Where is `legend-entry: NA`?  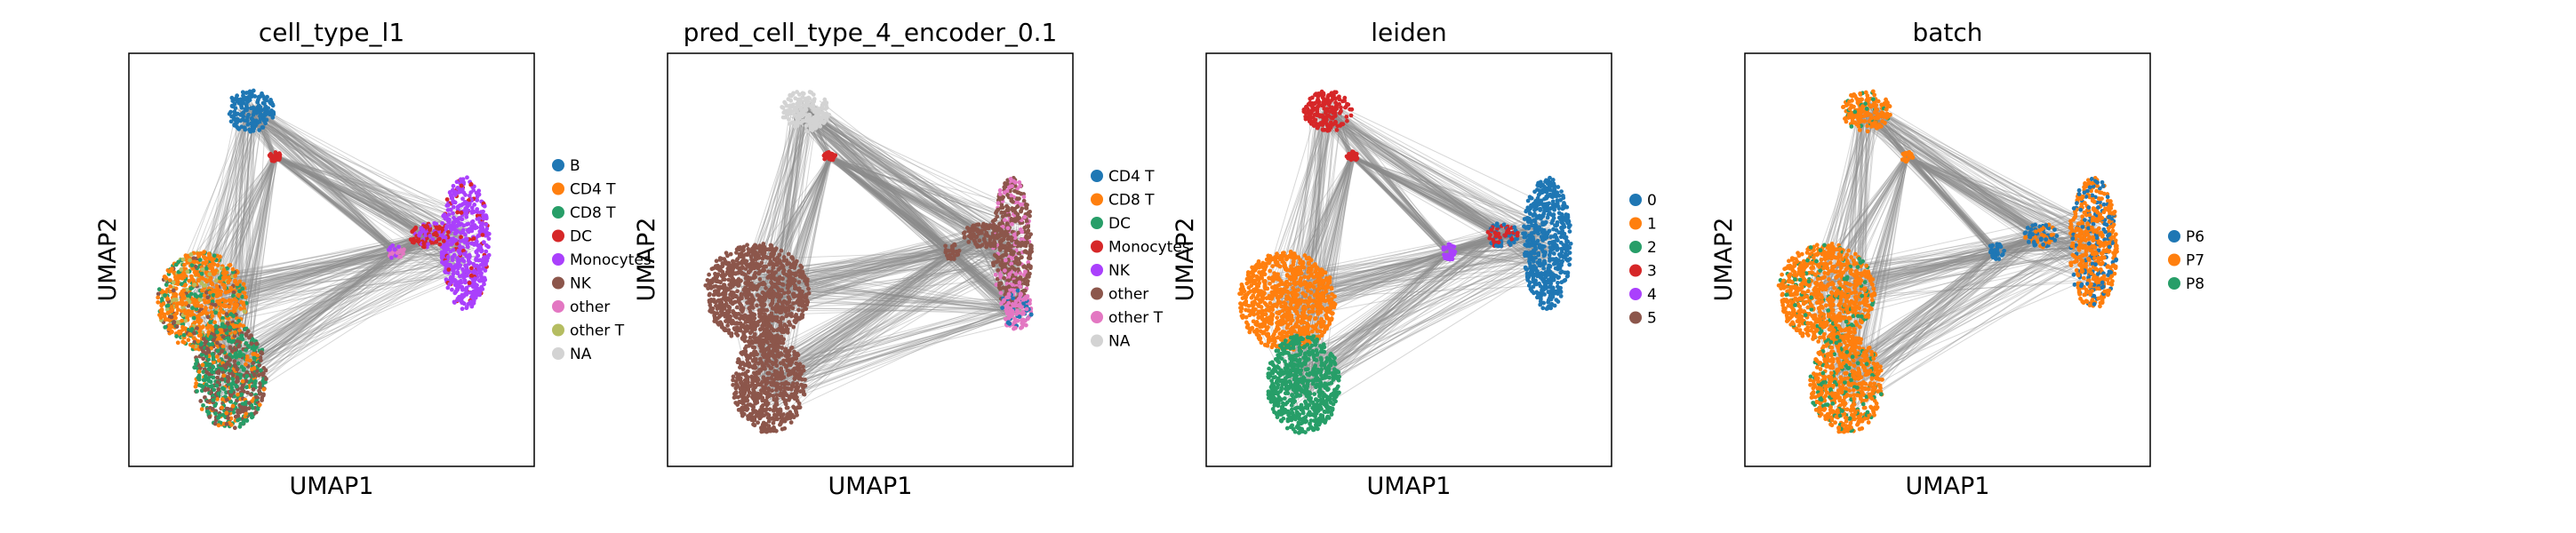 legend-entry: NA is located at coordinates (572, 354).